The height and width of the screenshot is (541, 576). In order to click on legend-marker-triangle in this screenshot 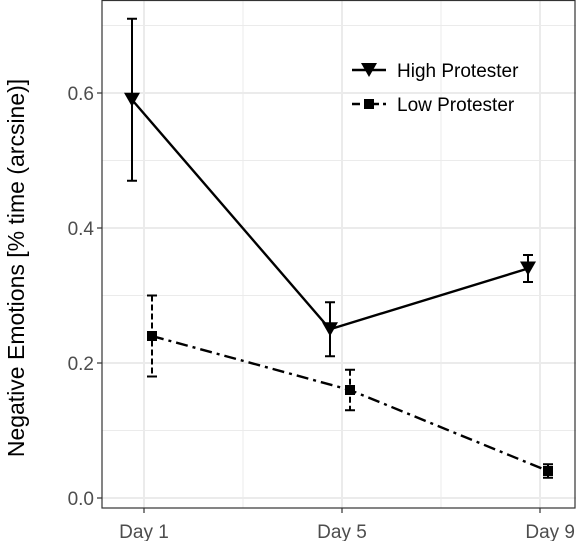, I will do `click(369, 70)`.